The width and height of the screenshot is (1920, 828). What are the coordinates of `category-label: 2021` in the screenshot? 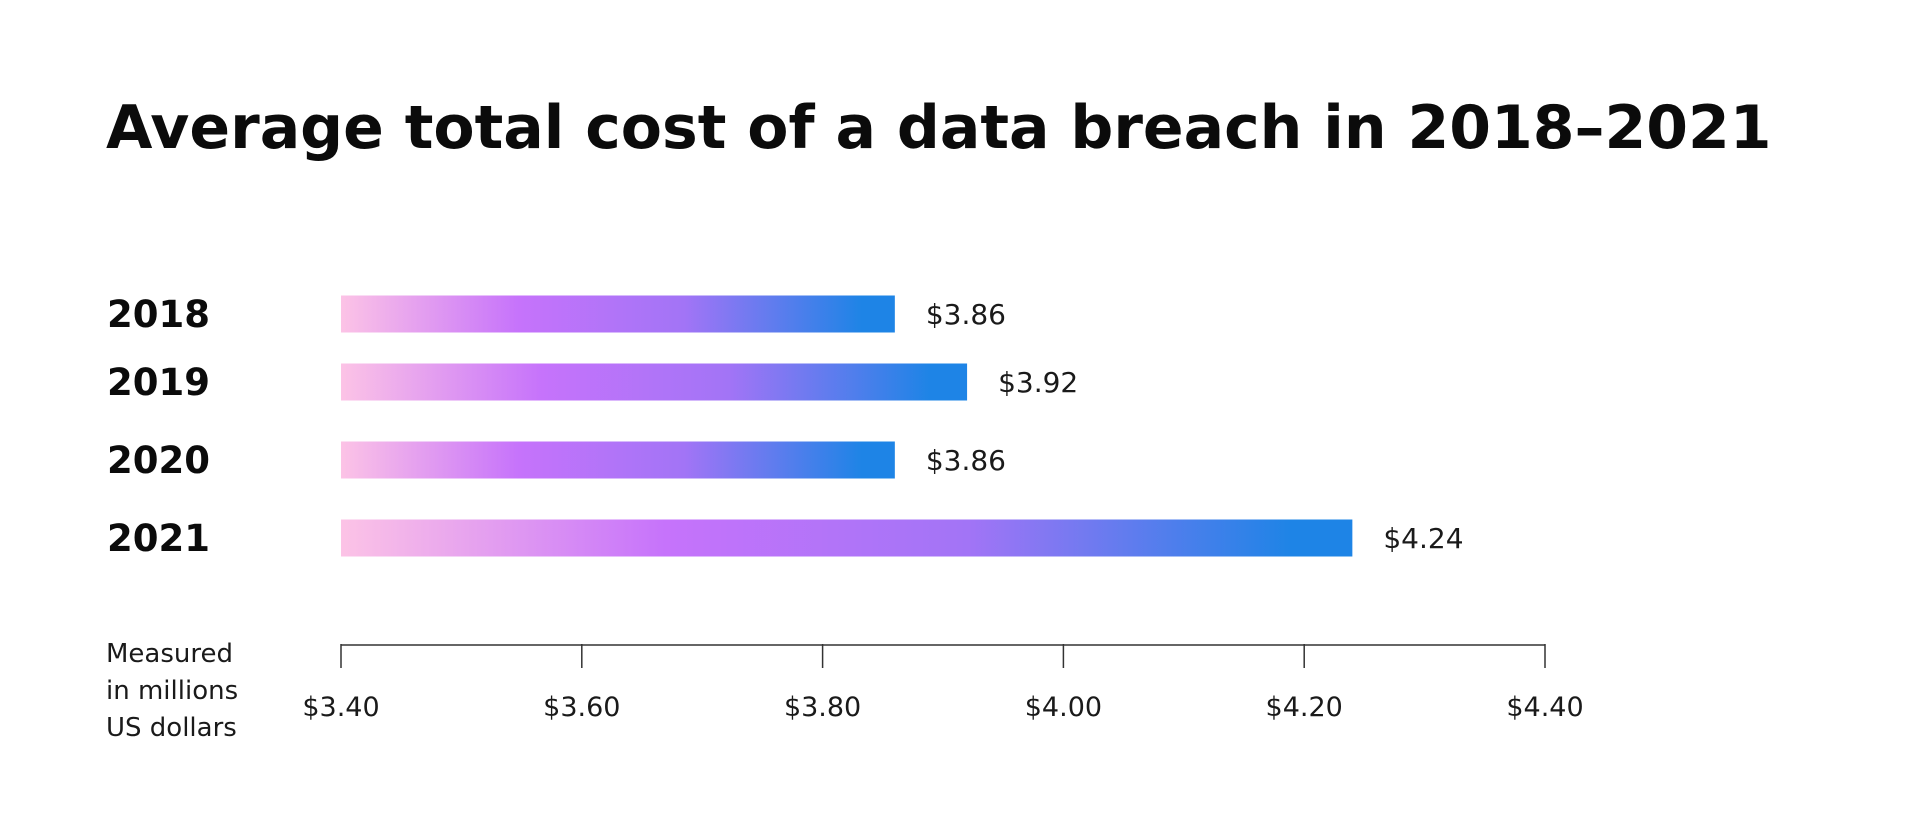 It's located at (158, 538).